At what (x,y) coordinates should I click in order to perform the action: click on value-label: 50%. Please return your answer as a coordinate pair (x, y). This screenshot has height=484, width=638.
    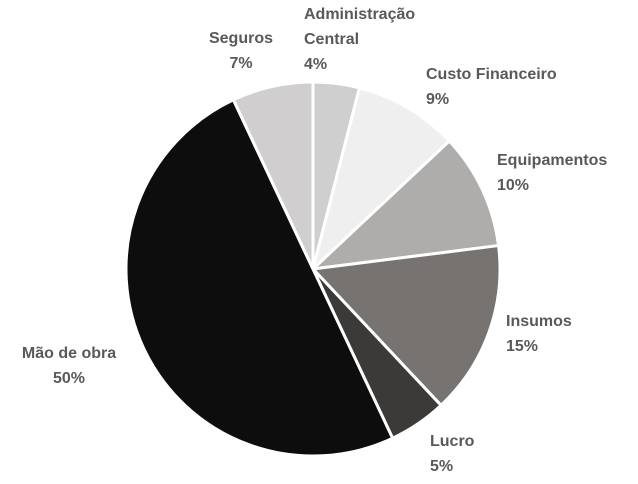
    Looking at the image, I should click on (69, 378).